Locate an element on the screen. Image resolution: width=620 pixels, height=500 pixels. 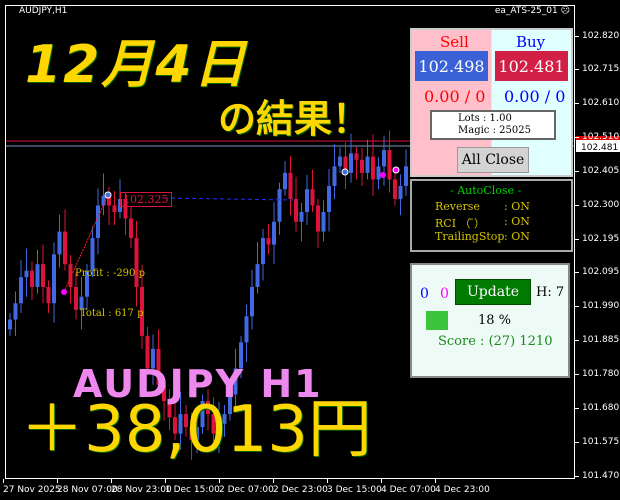
update-button: Update is located at coordinates (493, 292).